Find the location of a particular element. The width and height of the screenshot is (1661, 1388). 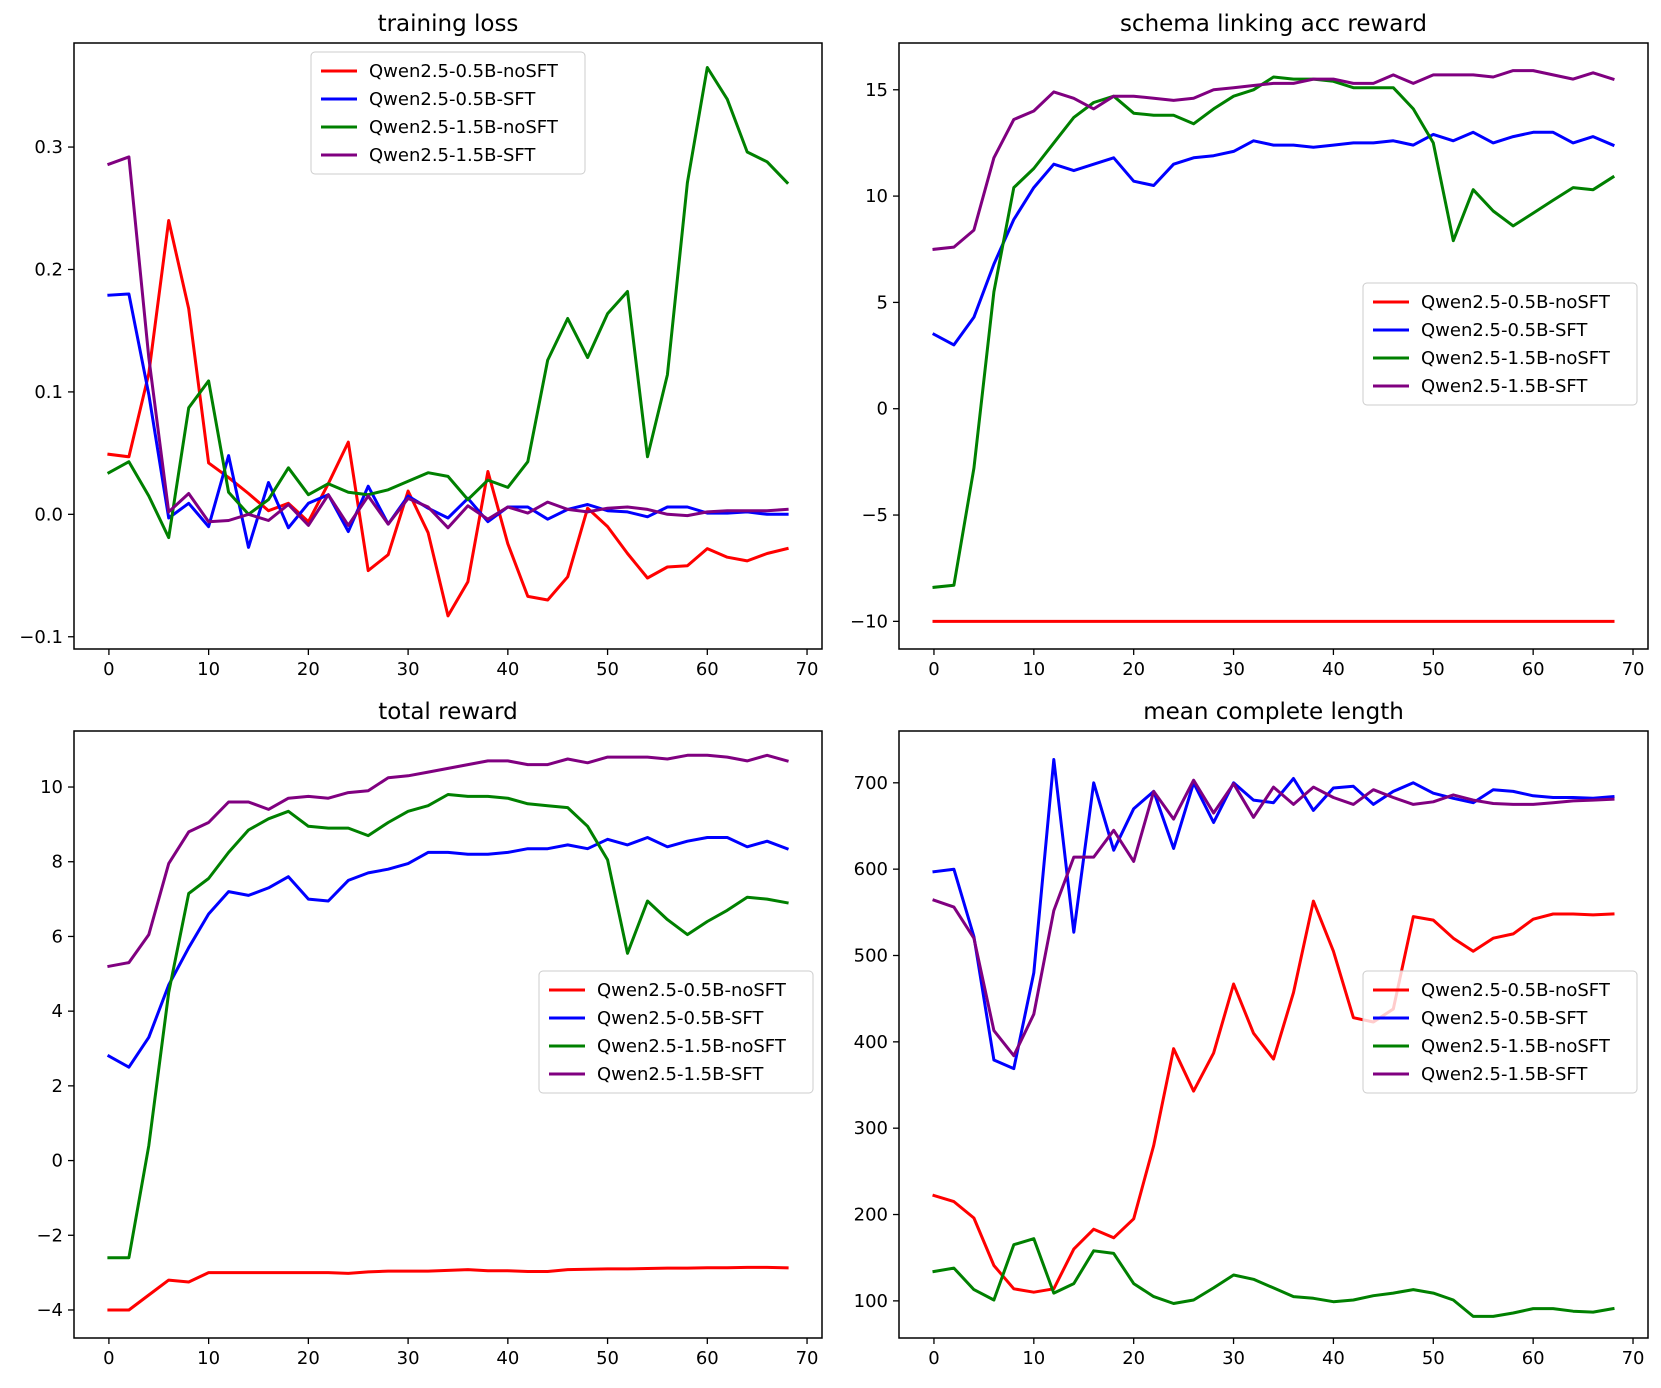

y-tick-label: 0.1 is located at coordinates (48, 392).